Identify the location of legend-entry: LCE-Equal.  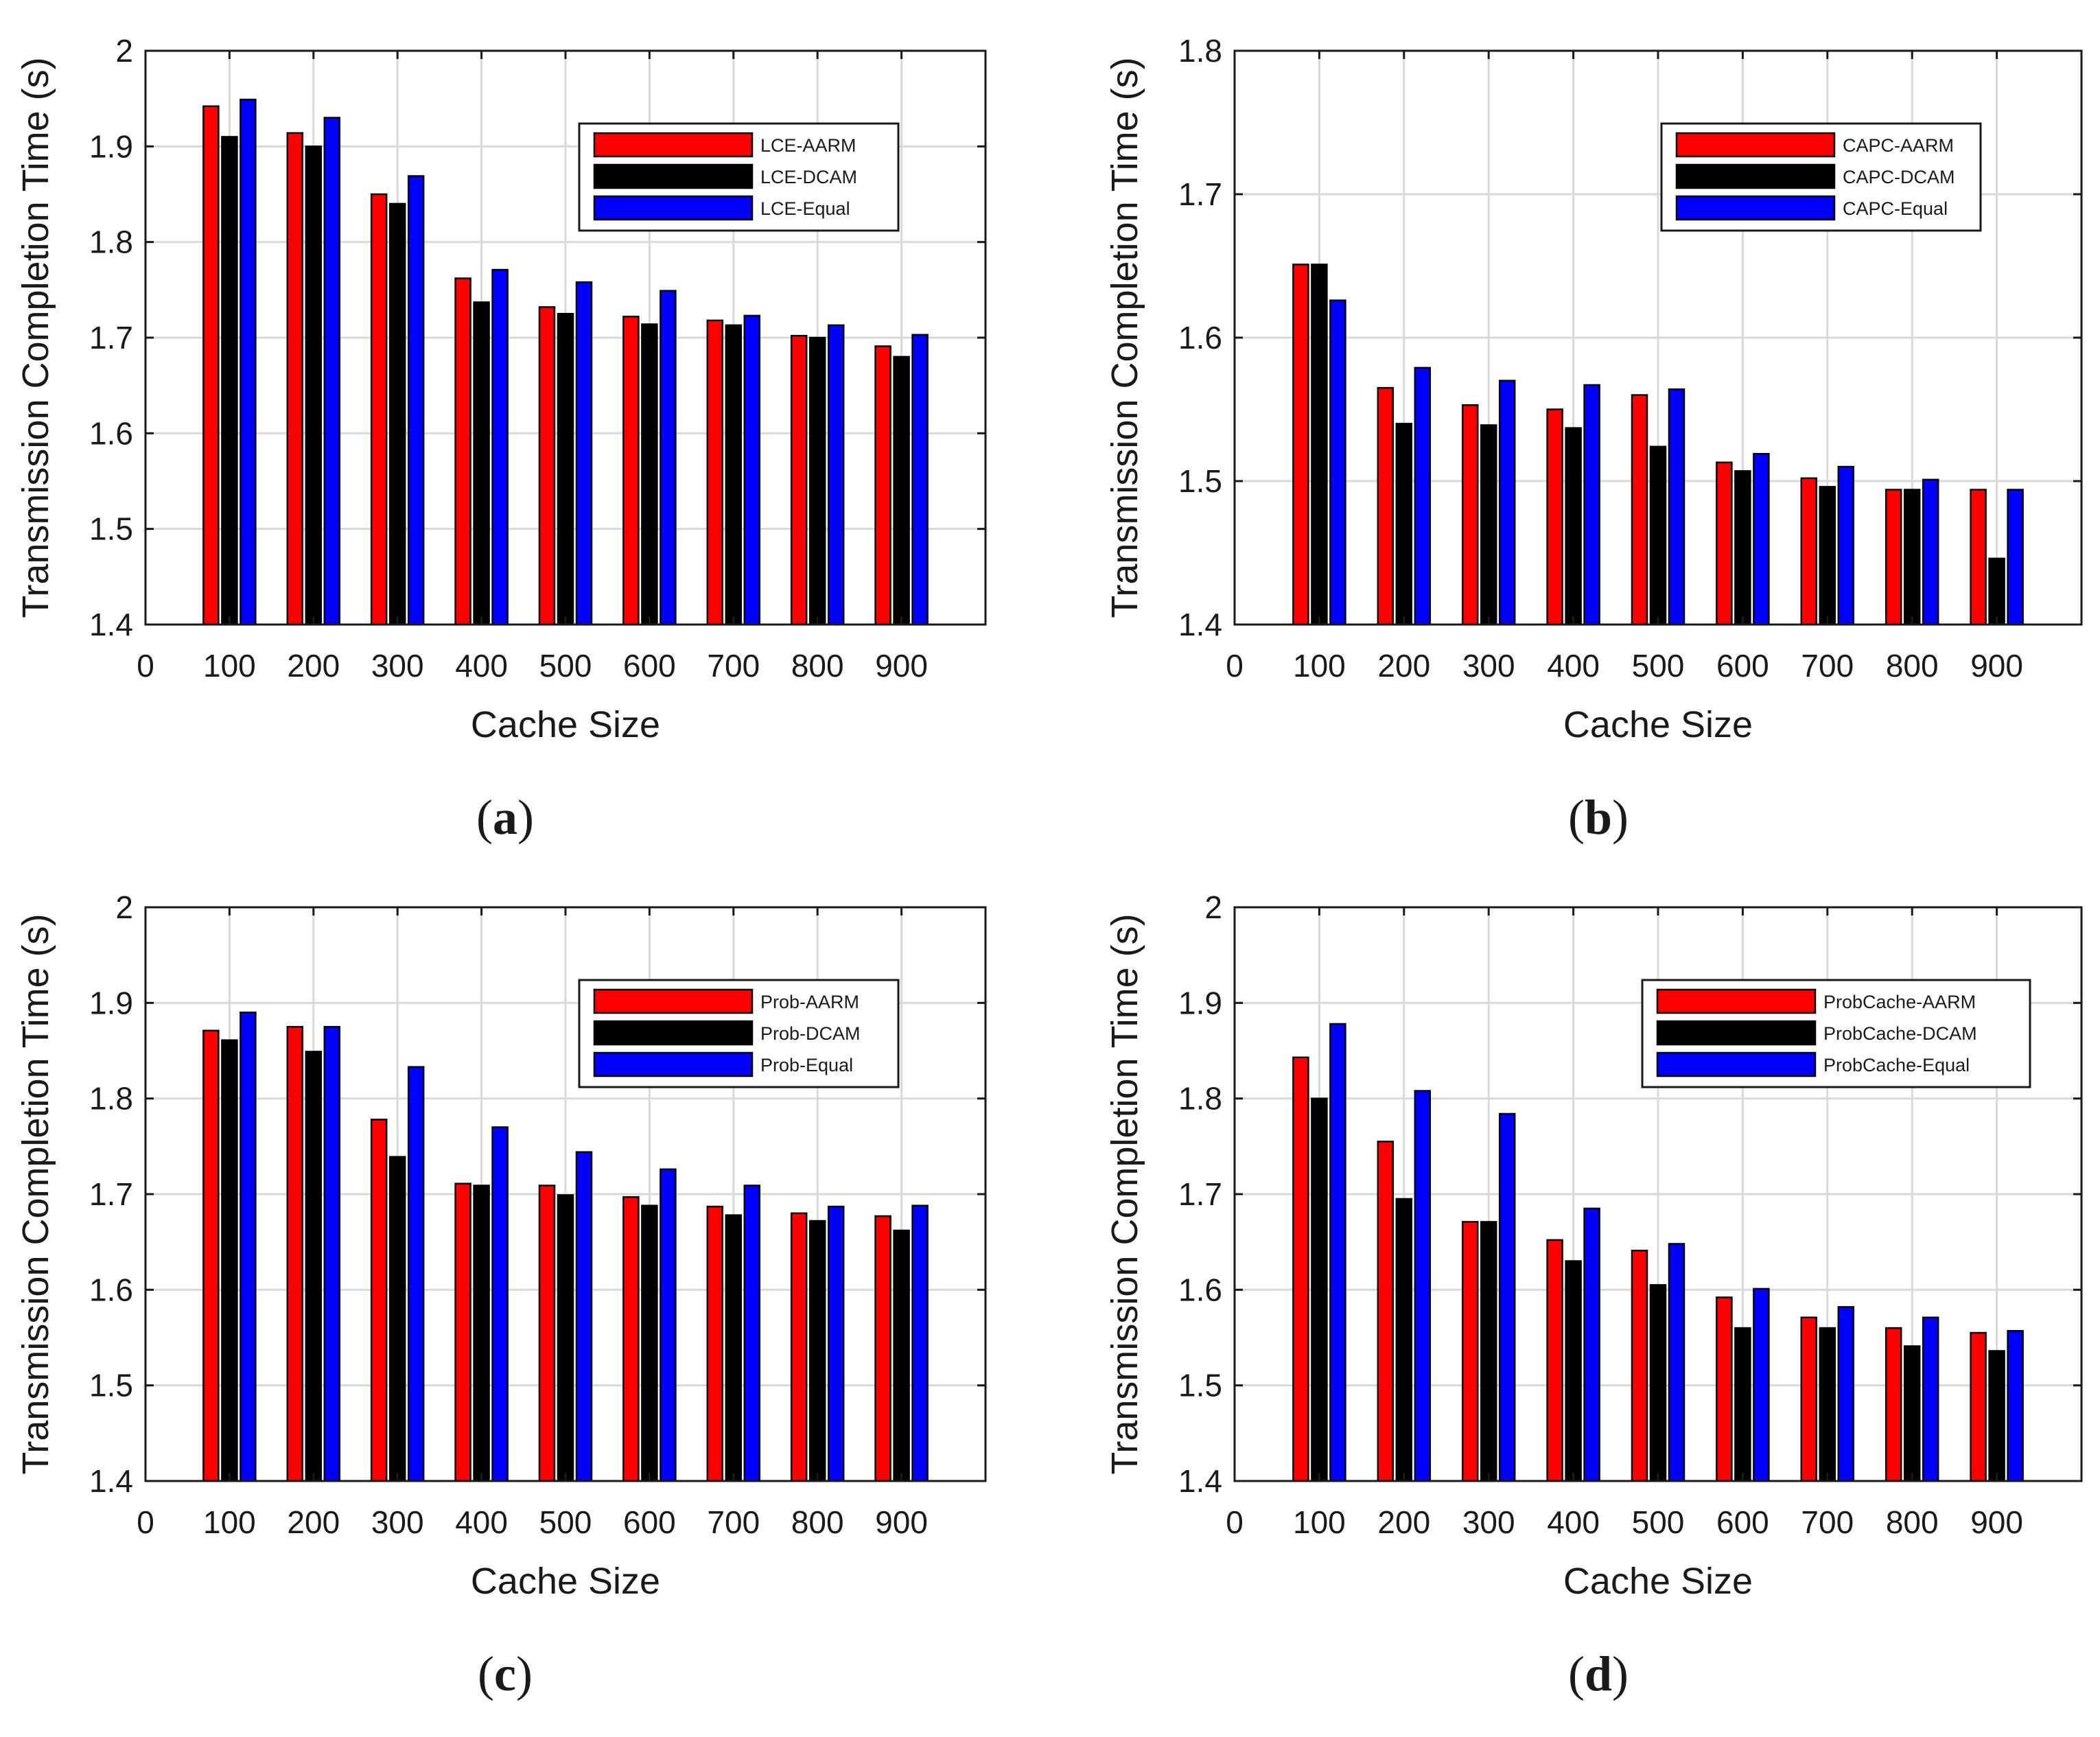
(805, 208).